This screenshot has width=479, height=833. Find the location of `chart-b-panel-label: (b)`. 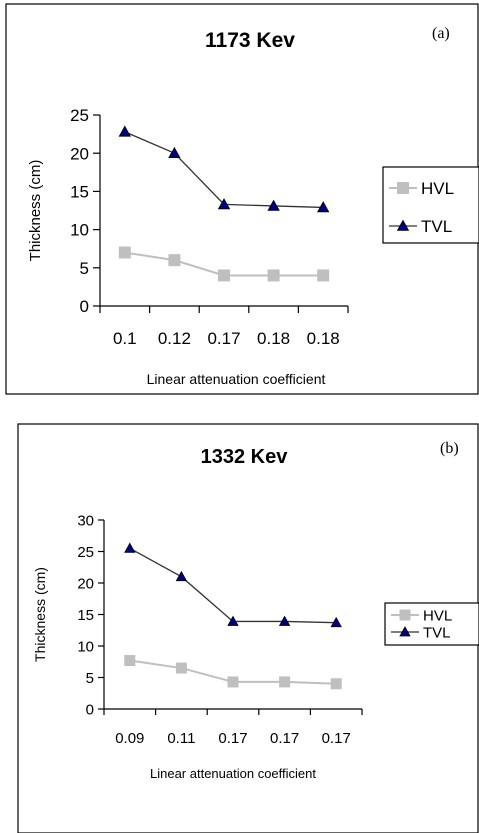

chart-b-panel-label: (b) is located at coordinates (449, 448).